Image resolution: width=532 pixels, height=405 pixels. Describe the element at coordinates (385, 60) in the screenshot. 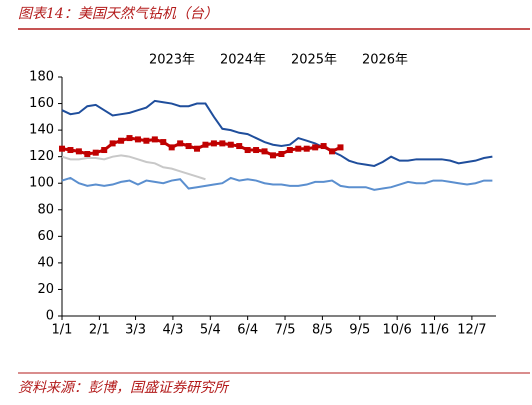

I see `legend-label: 2026年` at that location.